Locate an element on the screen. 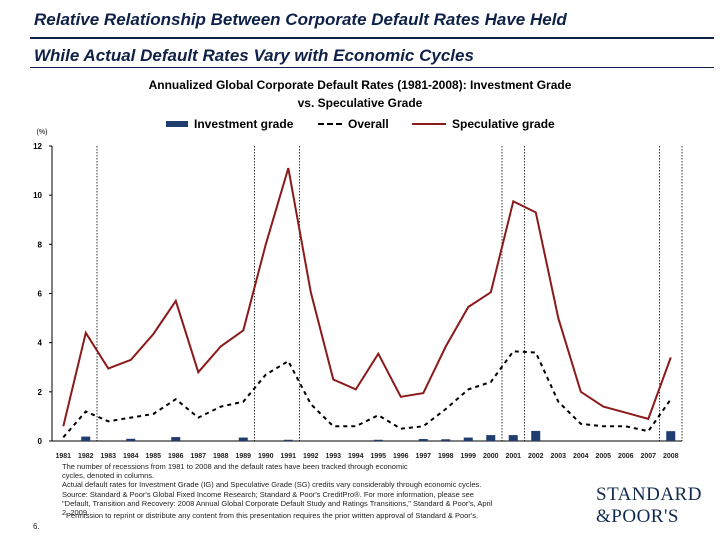 This screenshot has width=720, height=540. overall-line is located at coordinates (367, 394).